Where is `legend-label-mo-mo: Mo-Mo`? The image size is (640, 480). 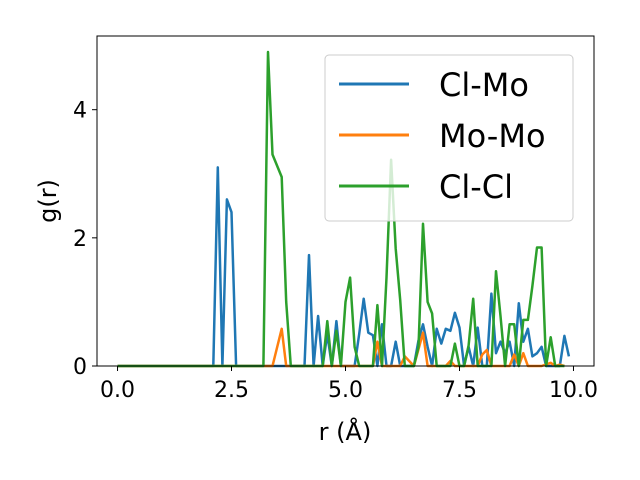 legend-label-mo-mo: Mo-Mo is located at coordinates (492, 136).